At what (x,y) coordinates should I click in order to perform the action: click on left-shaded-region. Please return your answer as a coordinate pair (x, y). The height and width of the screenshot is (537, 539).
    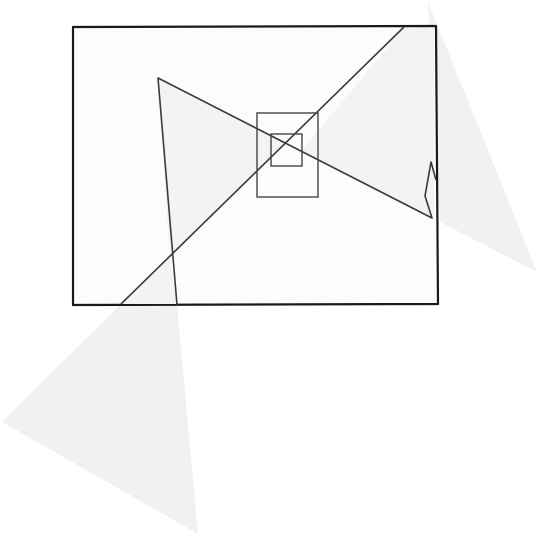
    Looking at the image, I should click on (222, 168).